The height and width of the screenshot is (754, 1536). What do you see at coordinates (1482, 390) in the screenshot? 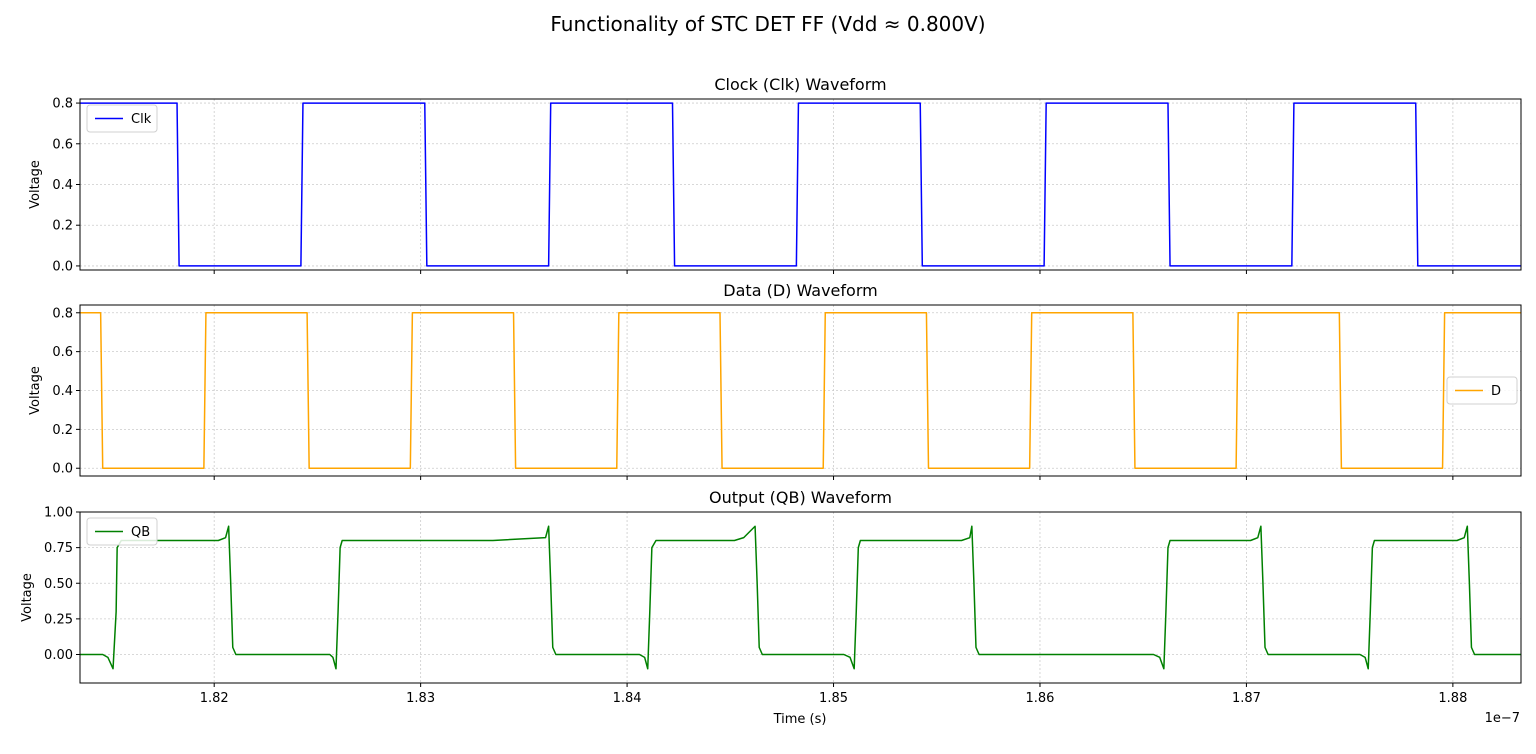
I see `legend: D` at bounding box center [1482, 390].